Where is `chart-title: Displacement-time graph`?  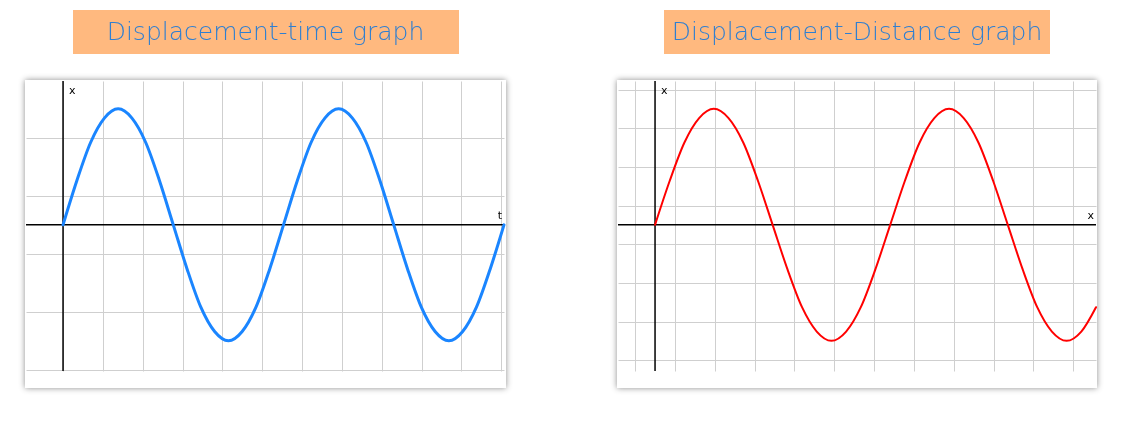
chart-title: Displacement-time graph is located at coordinates (265, 32).